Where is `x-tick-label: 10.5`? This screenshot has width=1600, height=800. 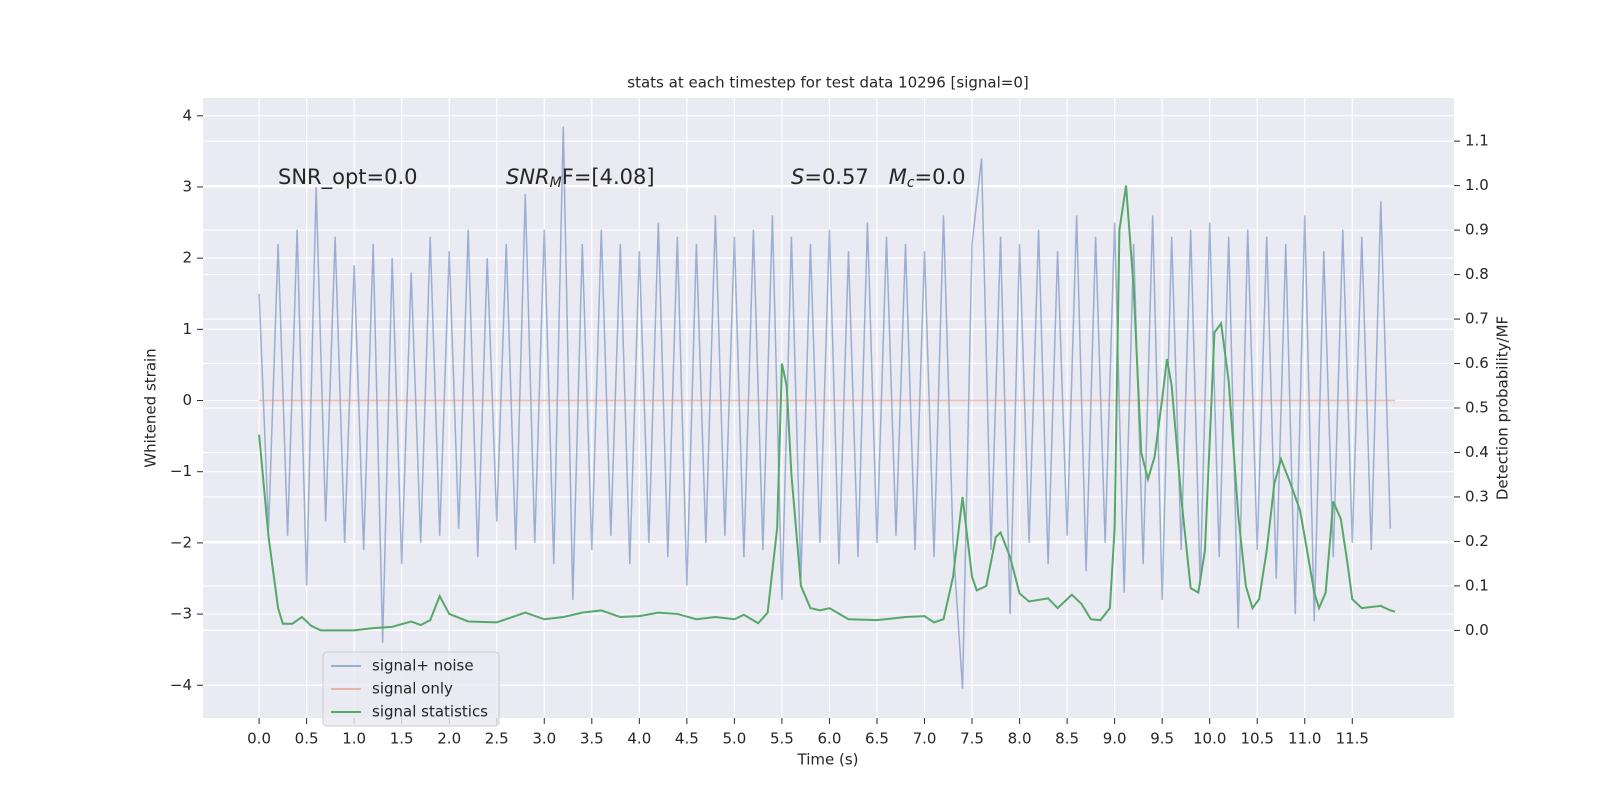 x-tick-label: 10.5 is located at coordinates (1257, 739).